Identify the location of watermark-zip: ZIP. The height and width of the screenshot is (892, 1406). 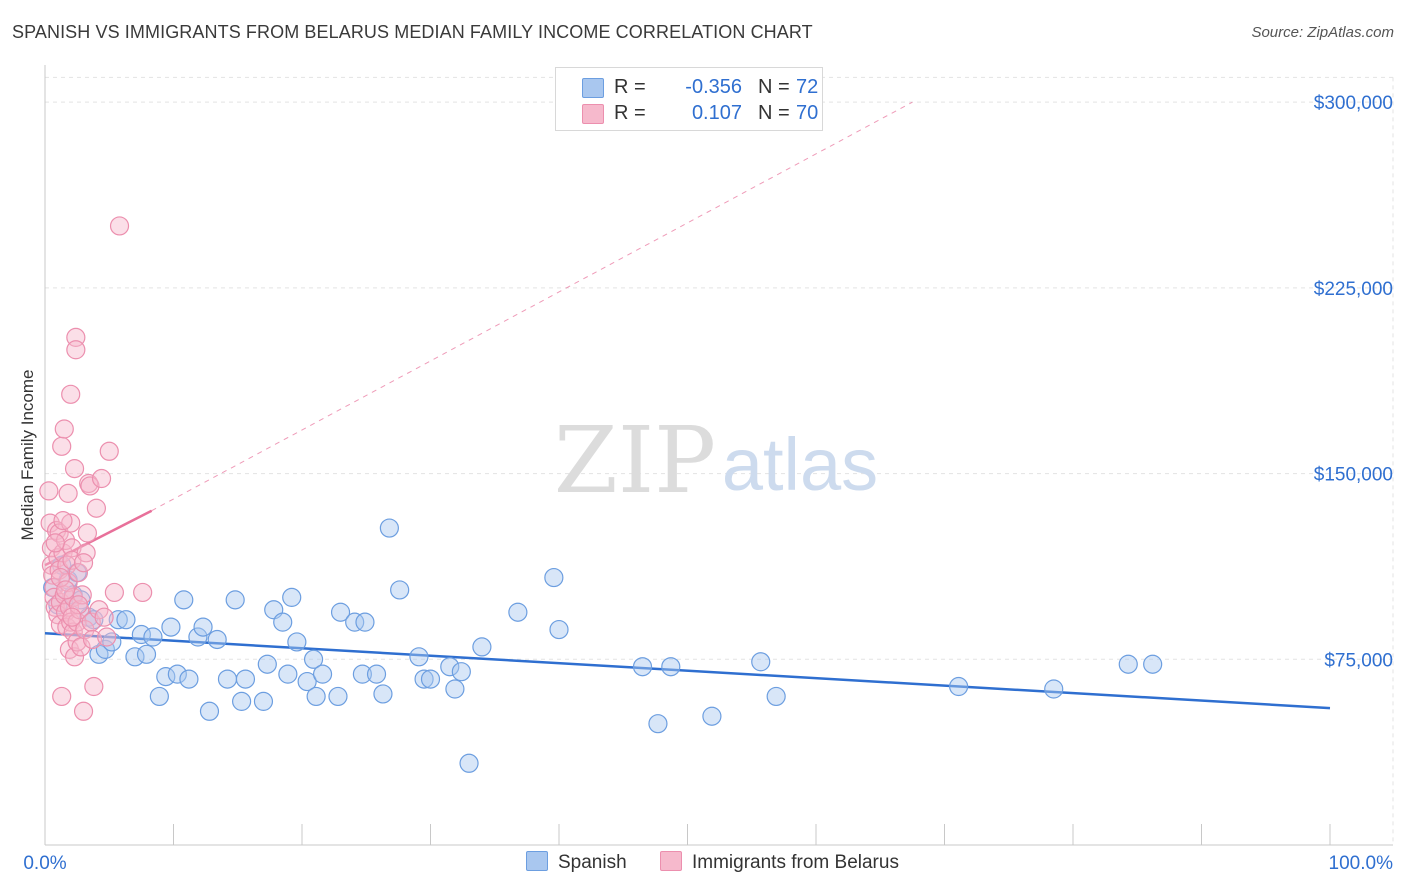
(635, 460).